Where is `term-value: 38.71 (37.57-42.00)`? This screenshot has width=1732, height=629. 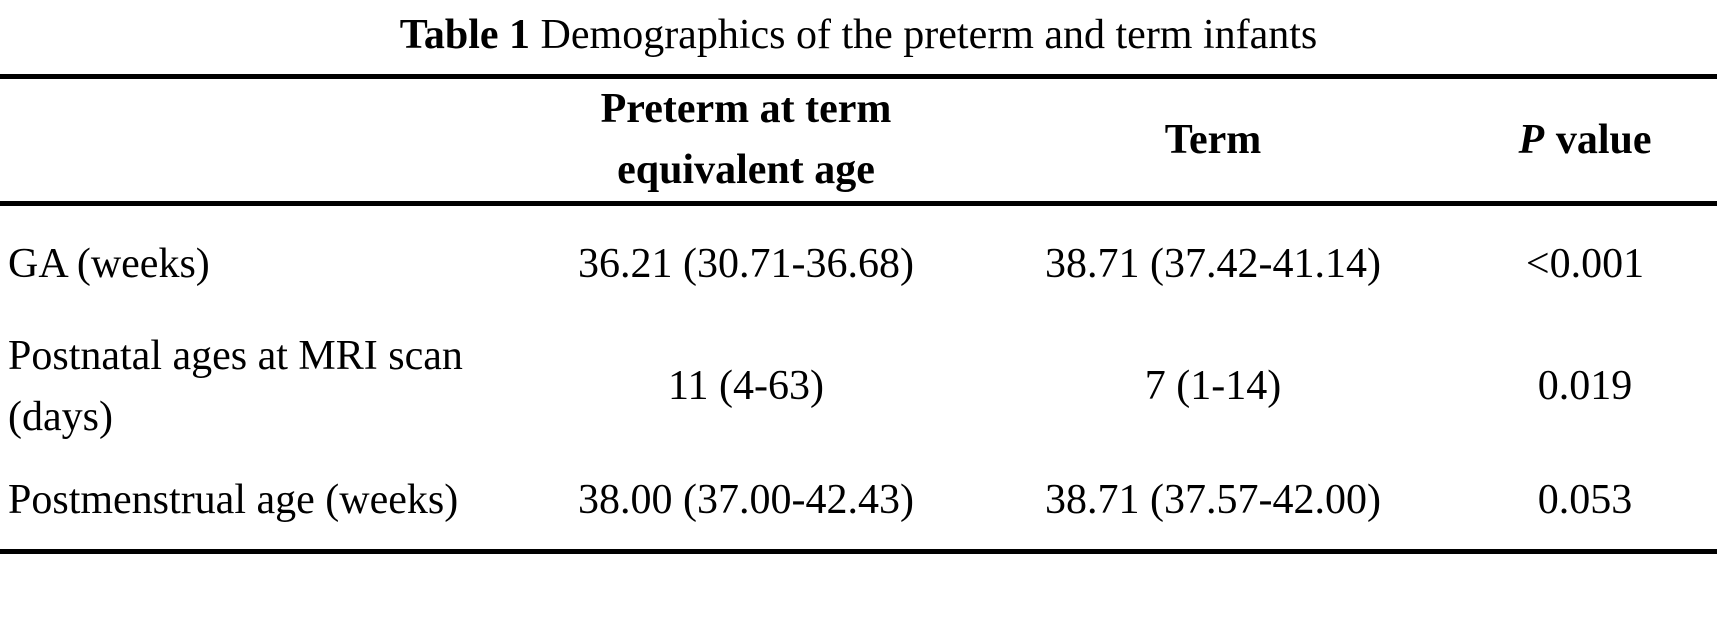 term-value: 38.71 (37.57-42.00) is located at coordinates (1213, 500).